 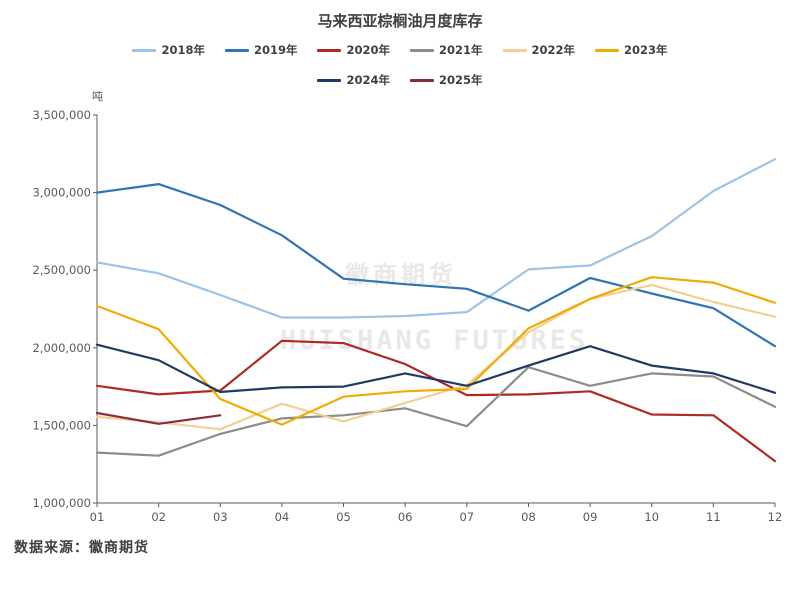 I want to click on legend-label: 2020年, so click(x=368, y=50).